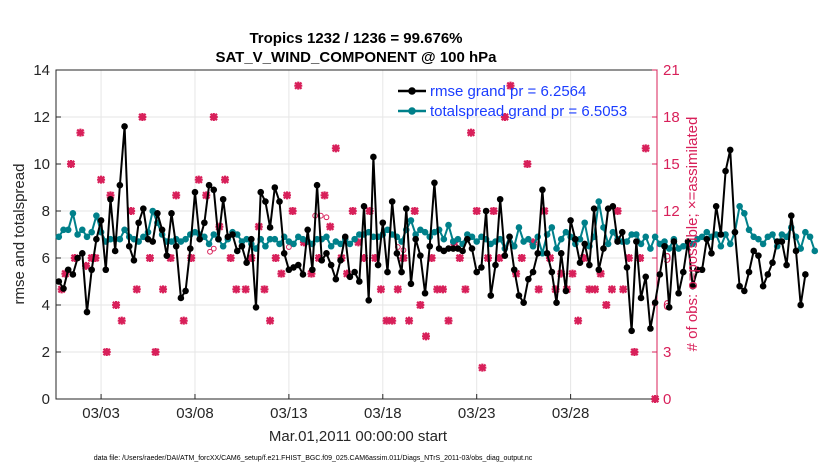 This screenshot has height=470, width=830. What do you see at coordinates (289, 413) in the screenshot?
I see `x-tick-label: 03/13` at bounding box center [289, 413].